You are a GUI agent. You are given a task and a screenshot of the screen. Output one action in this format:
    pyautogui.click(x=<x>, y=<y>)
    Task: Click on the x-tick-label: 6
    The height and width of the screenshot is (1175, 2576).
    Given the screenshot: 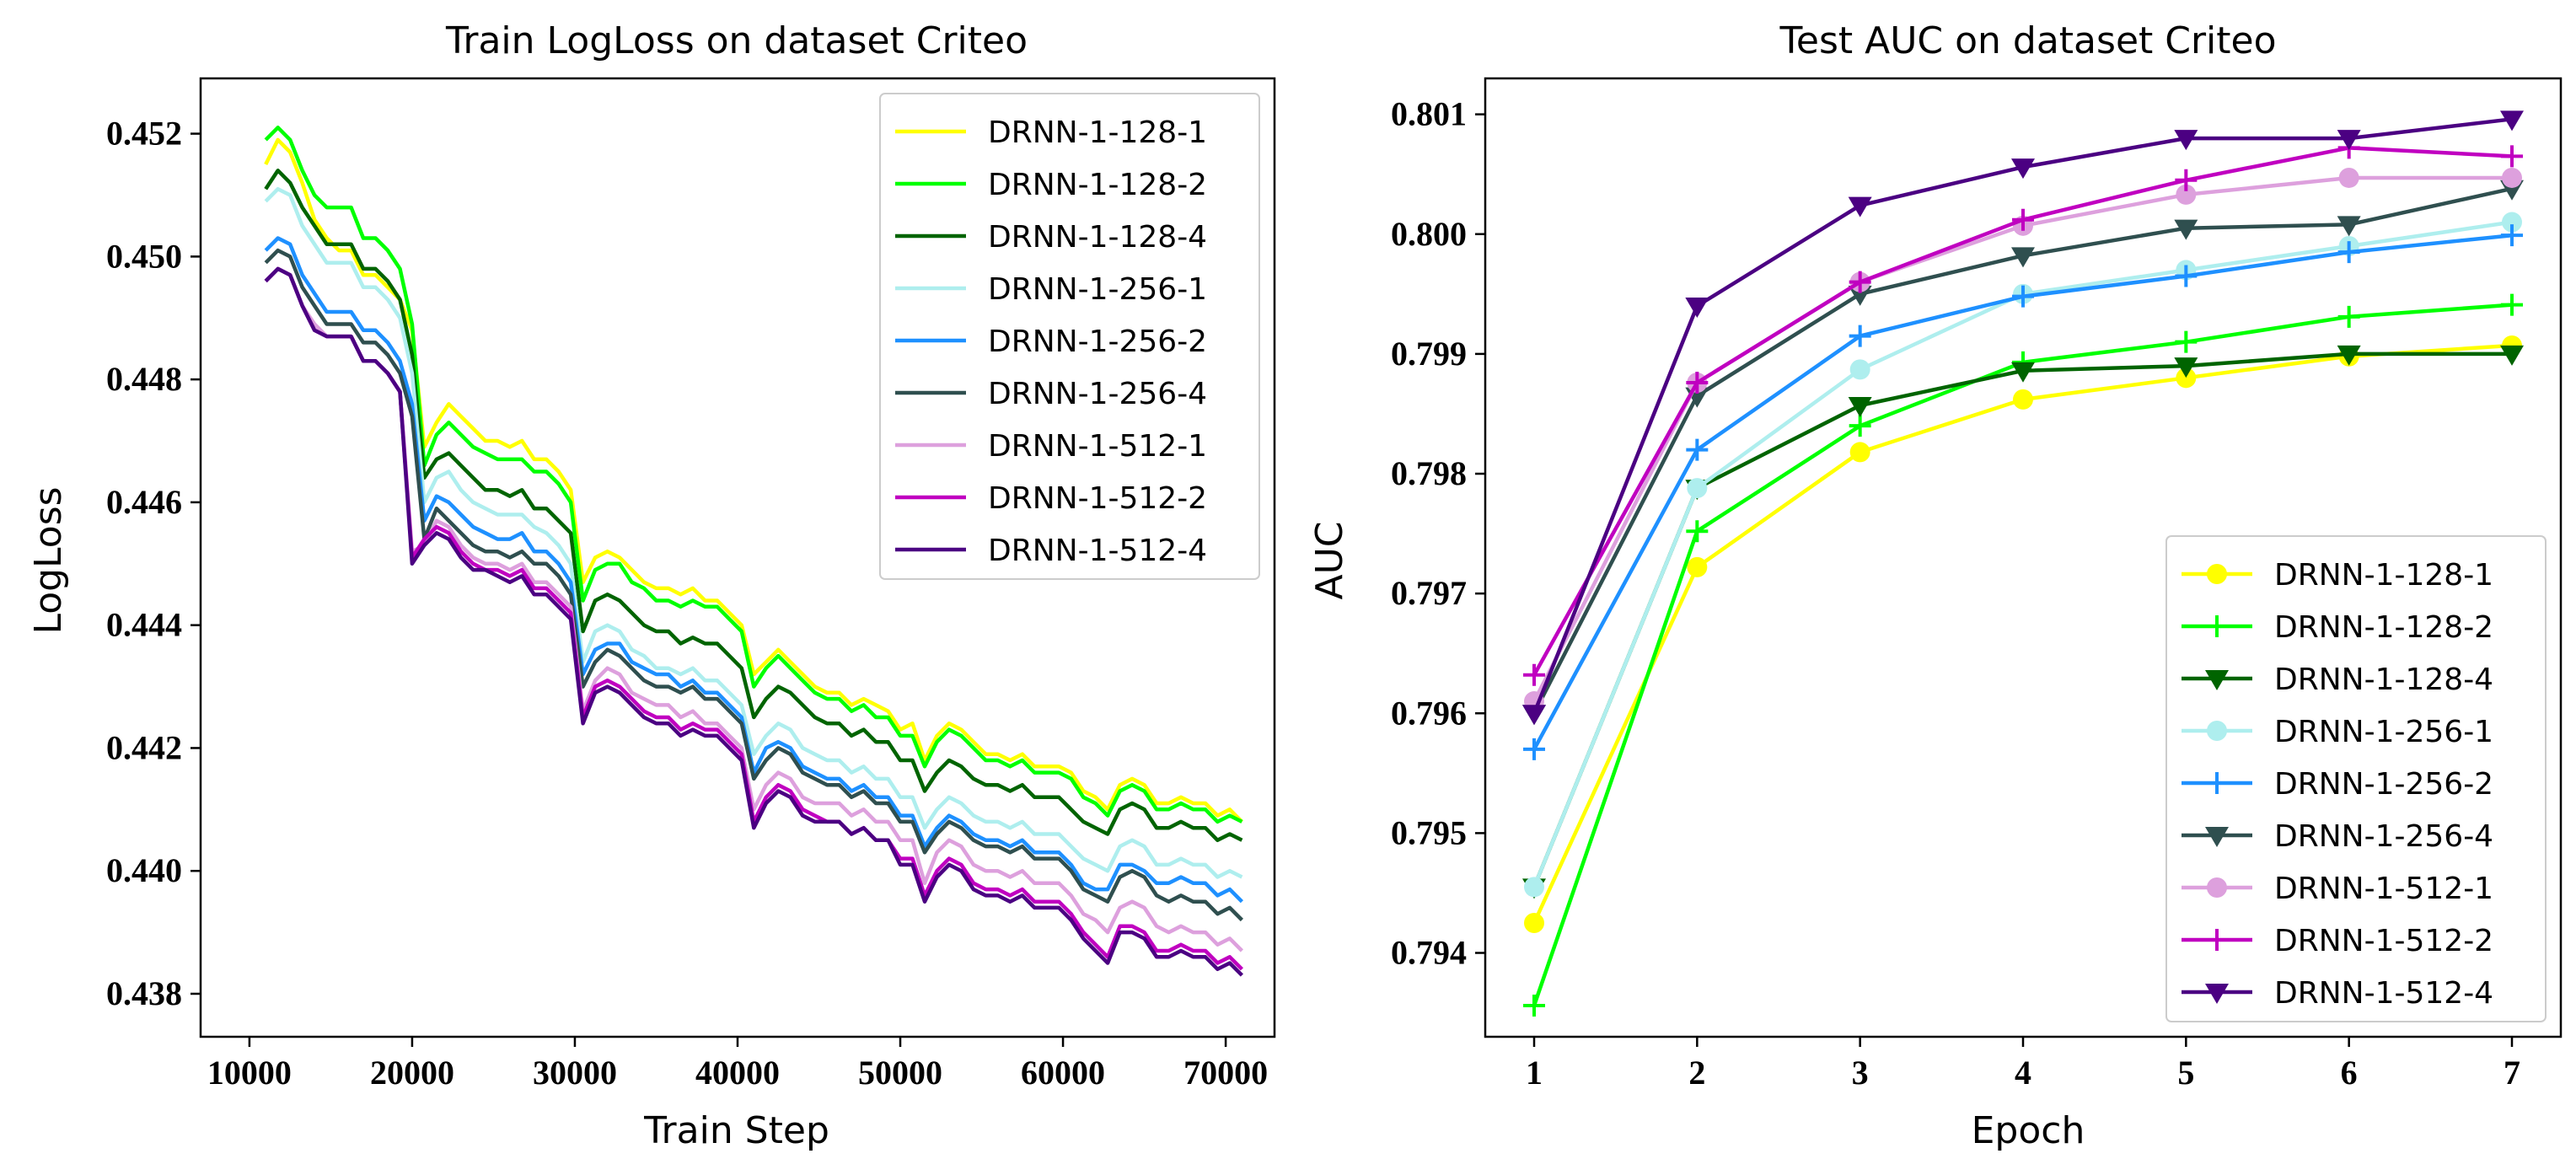 What is the action you would take?
    pyautogui.click(x=2349, y=1073)
    